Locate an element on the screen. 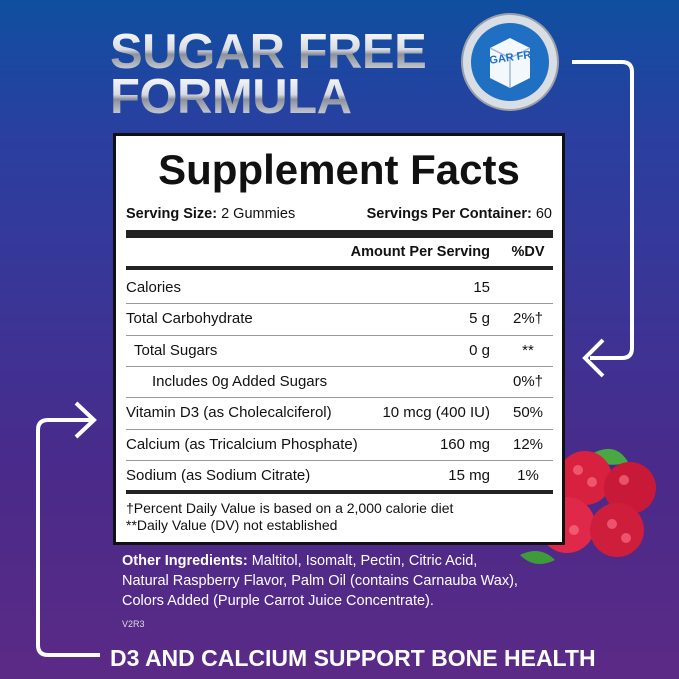 The image size is (679, 679). amount: 15 is located at coordinates (481, 287).